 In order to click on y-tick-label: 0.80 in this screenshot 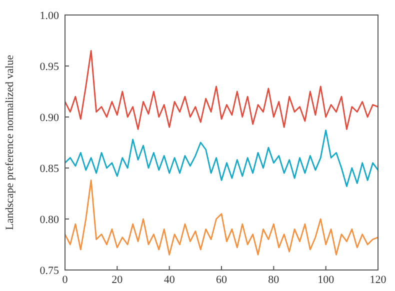, I will do `click(50, 220)`.